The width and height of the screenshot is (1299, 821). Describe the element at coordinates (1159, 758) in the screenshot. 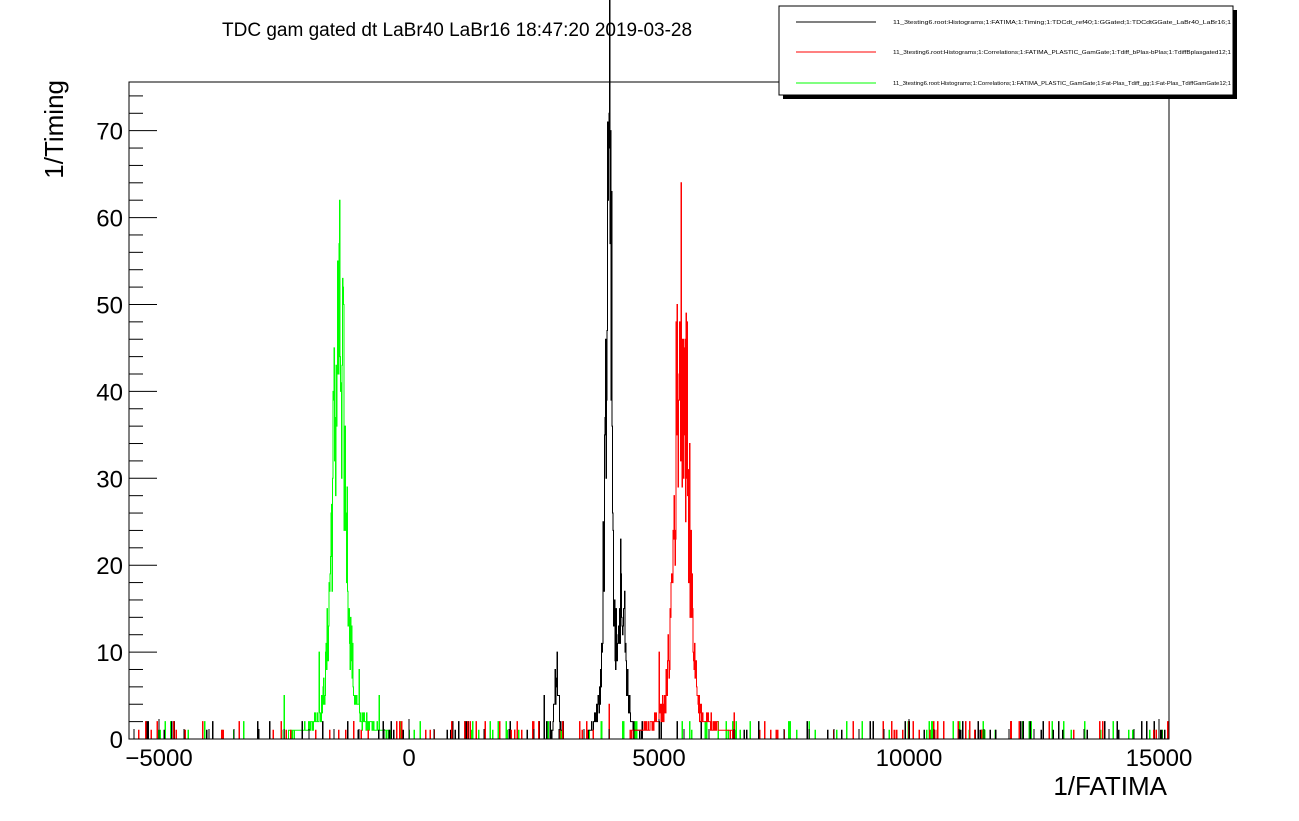

I see `x-tick-label: 15000` at that location.